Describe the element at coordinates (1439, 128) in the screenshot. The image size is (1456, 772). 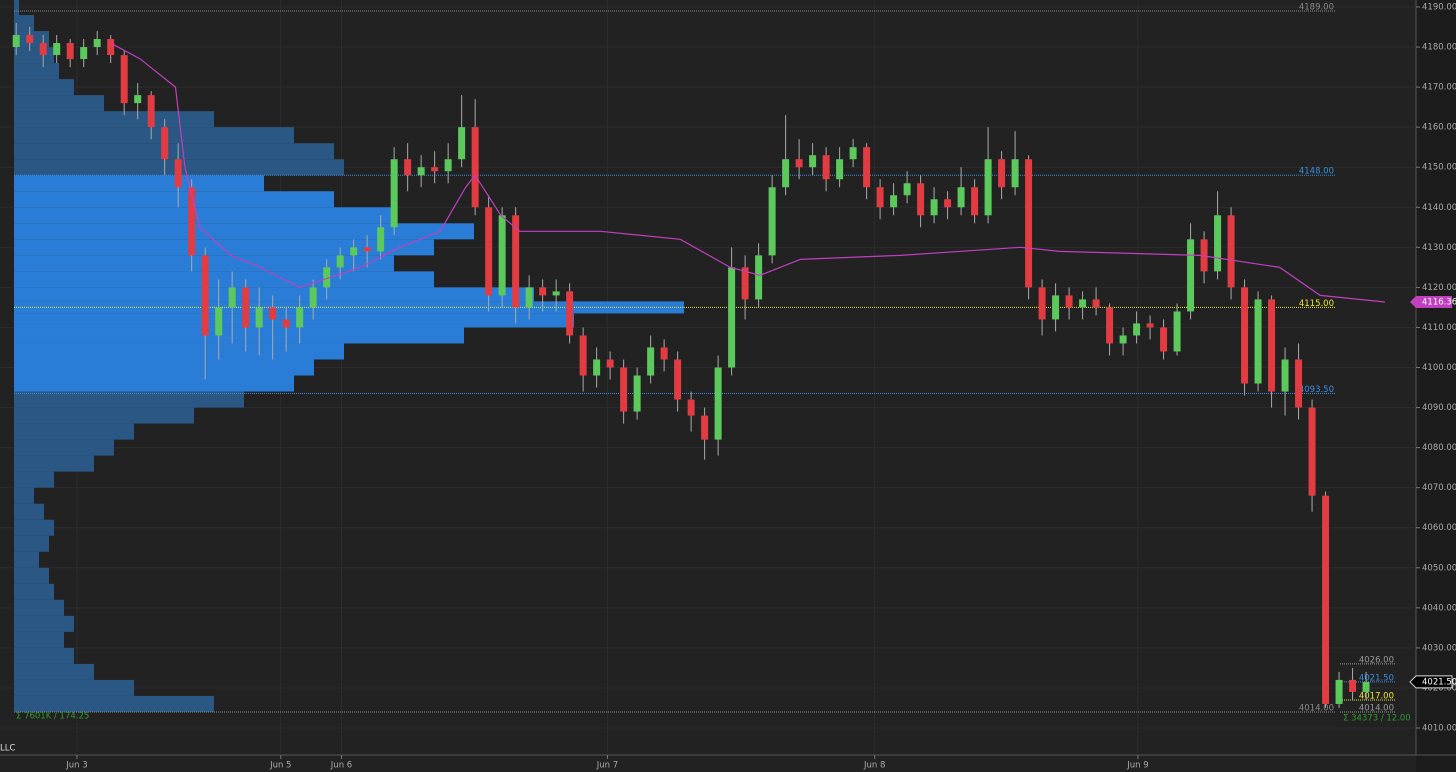
I see `y-tick-label: 4160.00` at that location.